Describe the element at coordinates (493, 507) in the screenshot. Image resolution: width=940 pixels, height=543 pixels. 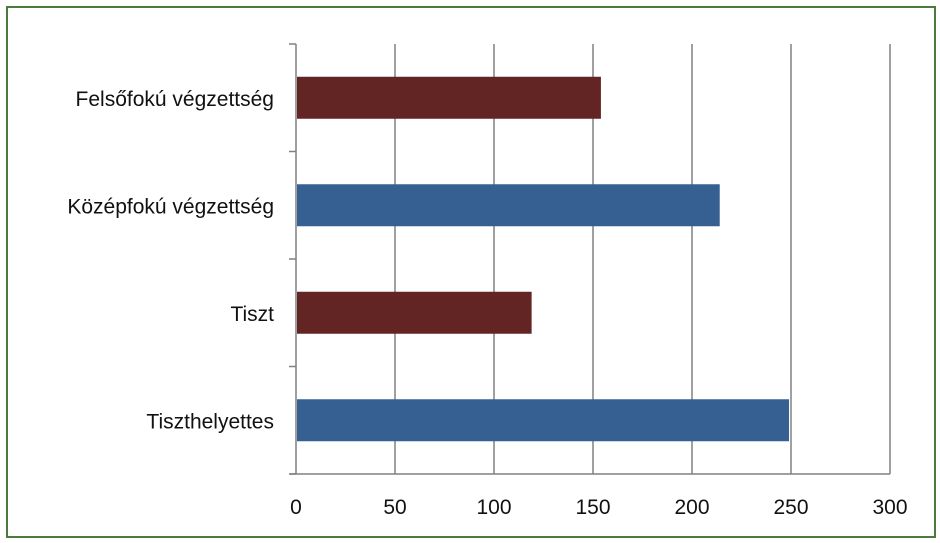
I see `x-tick-label: 100` at that location.